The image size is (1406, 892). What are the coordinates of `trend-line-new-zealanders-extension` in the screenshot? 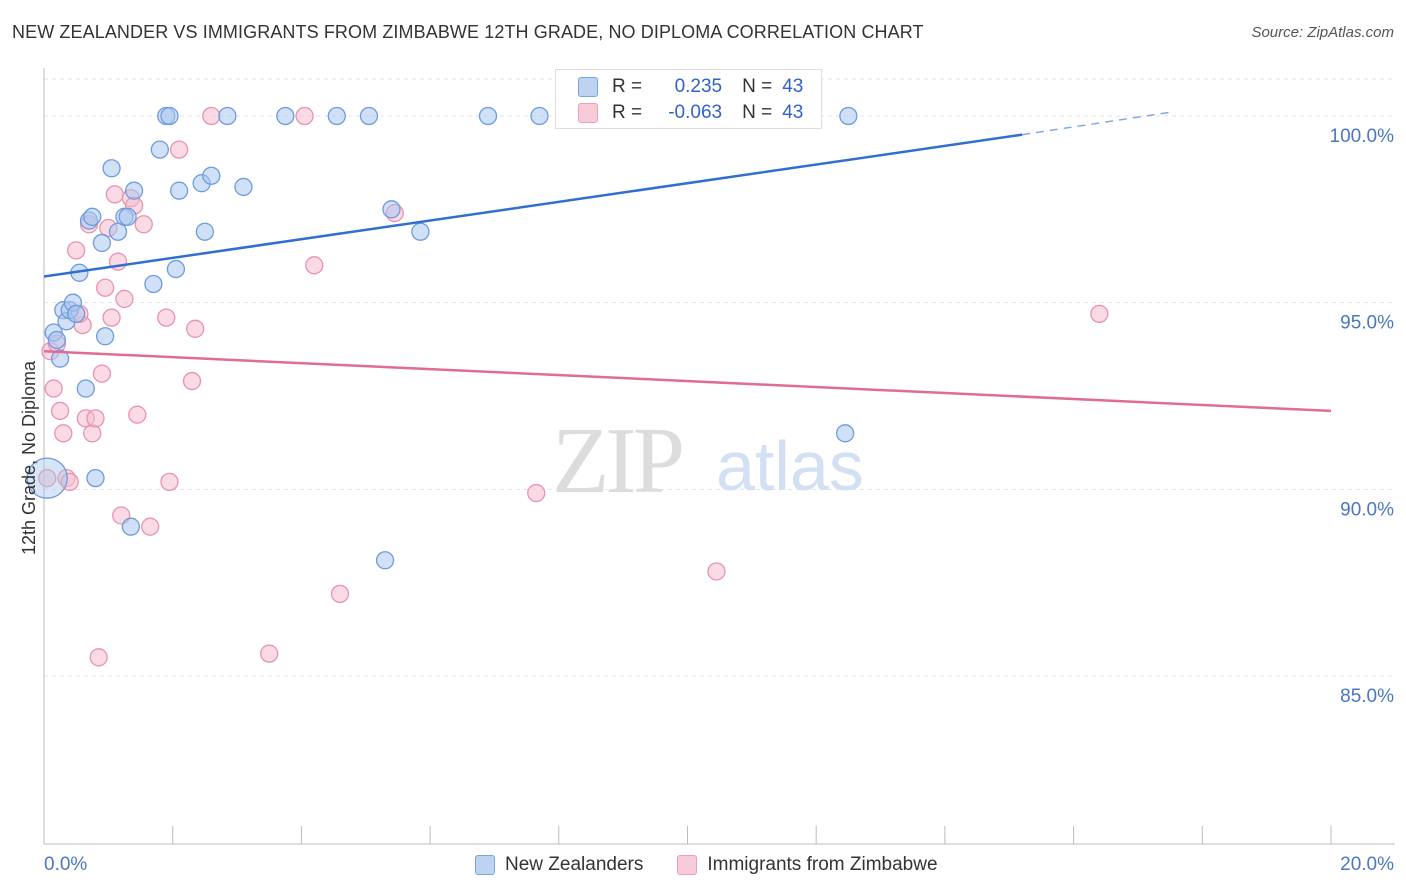 It's located at (1096, 123).